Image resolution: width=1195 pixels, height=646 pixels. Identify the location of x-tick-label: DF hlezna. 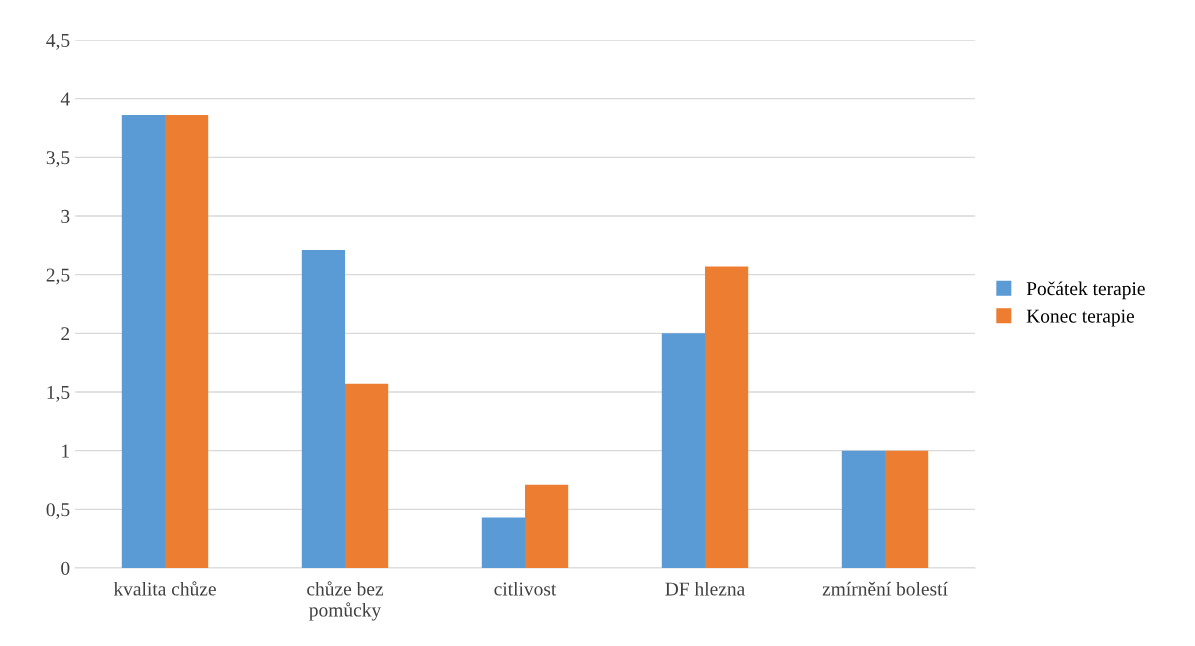
(705, 588).